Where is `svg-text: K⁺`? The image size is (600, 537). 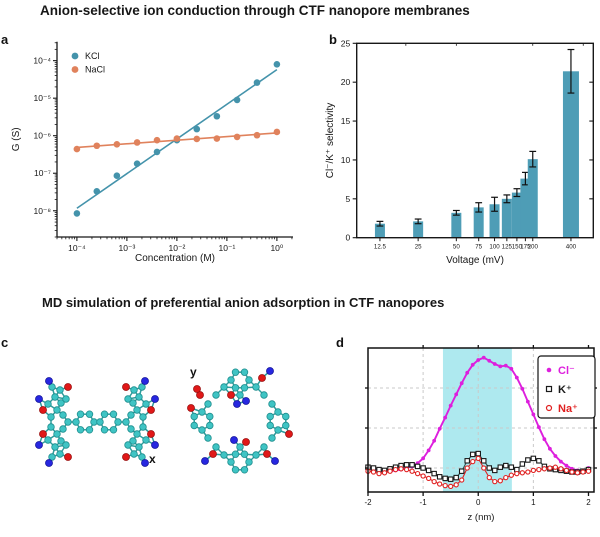
svg-text: K⁺ is located at coordinates (565, 390).